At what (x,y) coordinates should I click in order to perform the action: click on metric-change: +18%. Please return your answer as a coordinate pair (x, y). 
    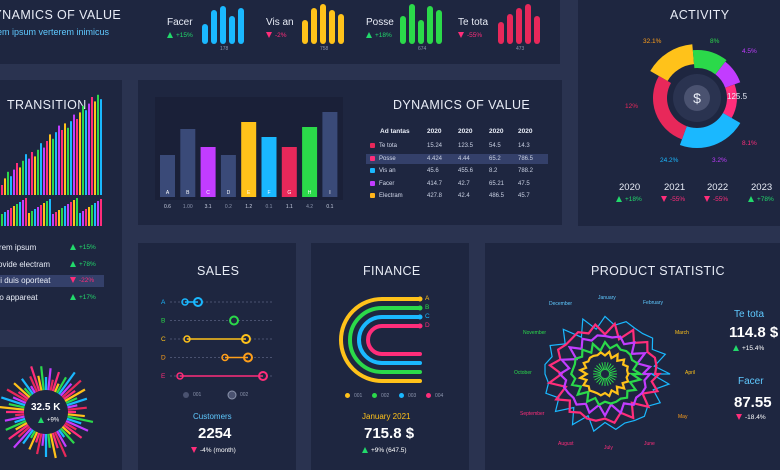
    Looking at the image, I should click on (379, 35).